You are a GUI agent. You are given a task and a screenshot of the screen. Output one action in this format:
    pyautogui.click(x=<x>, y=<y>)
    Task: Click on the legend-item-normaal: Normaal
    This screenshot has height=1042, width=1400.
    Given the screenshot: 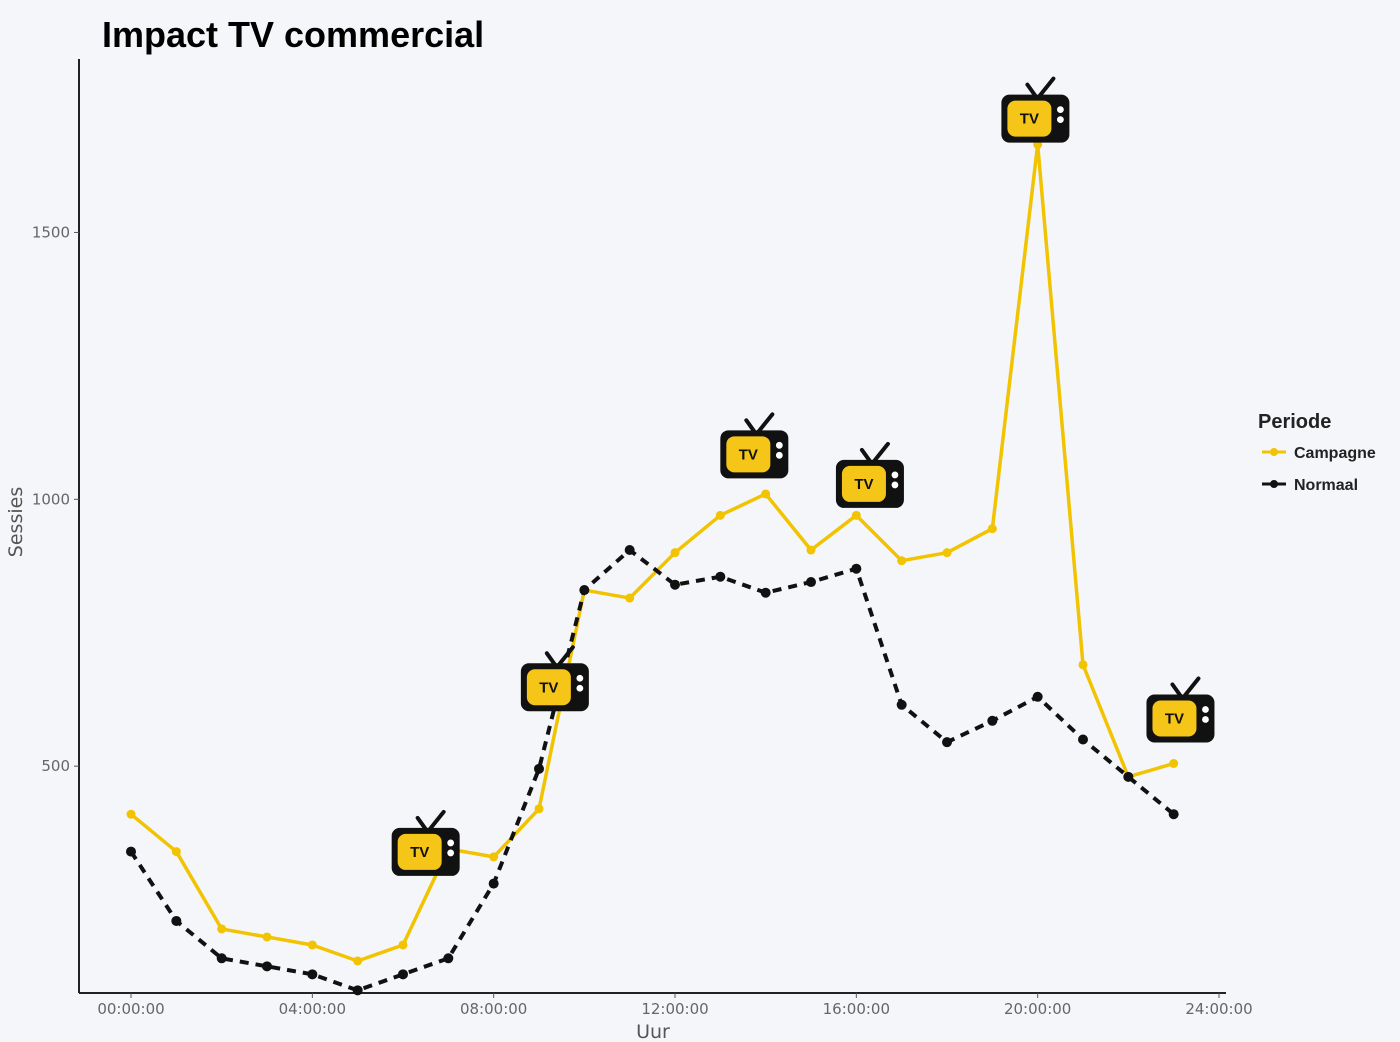 What is the action you would take?
    pyautogui.click(x=1310, y=485)
    